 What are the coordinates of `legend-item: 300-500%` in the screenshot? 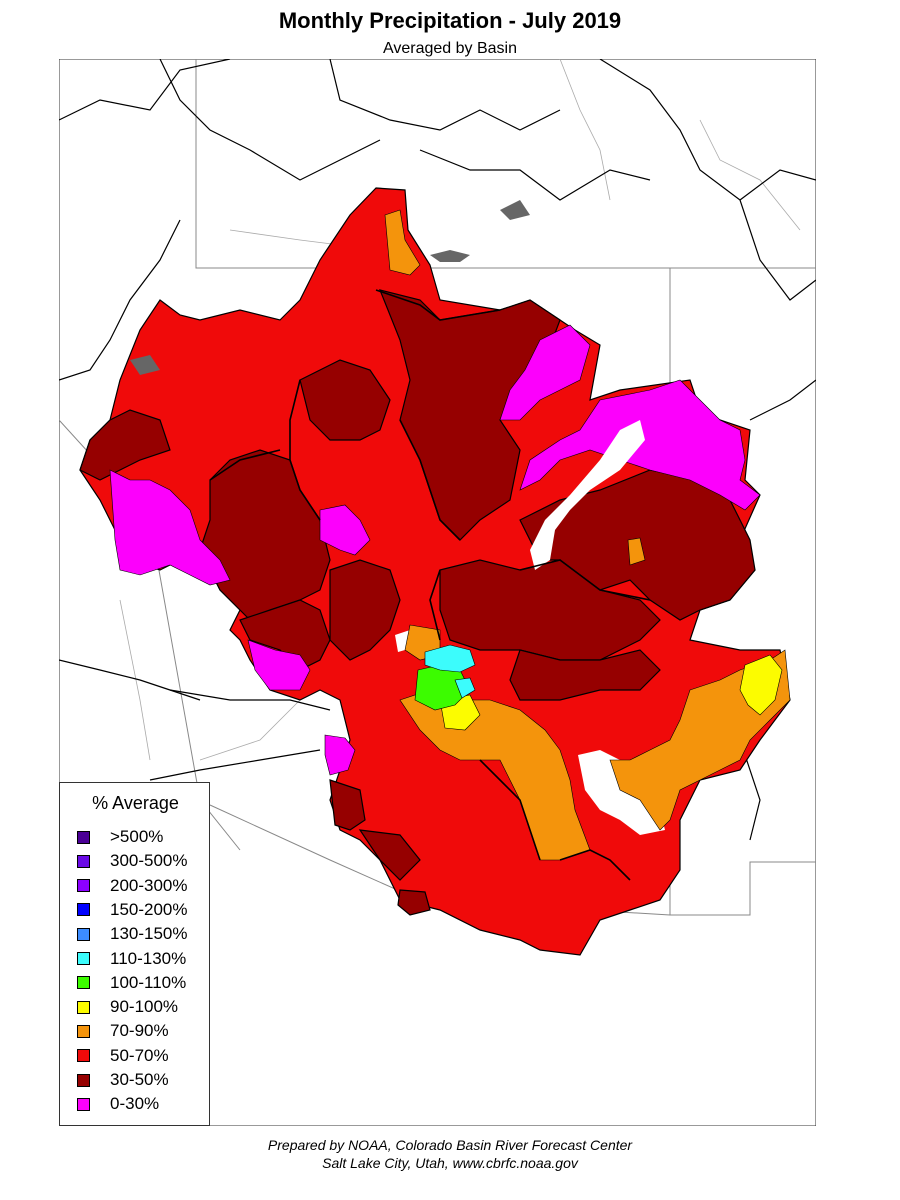 It's located at (132, 861).